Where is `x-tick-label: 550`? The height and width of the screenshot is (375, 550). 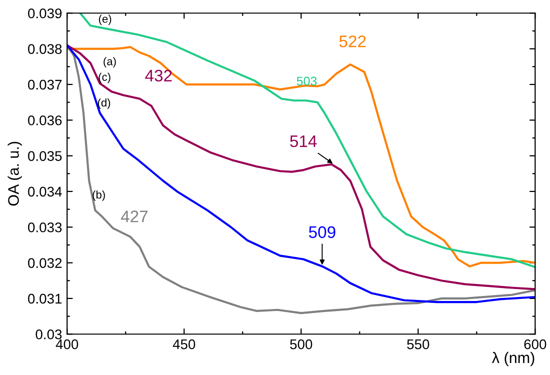 x-tick-label: 550 is located at coordinates (418, 344).